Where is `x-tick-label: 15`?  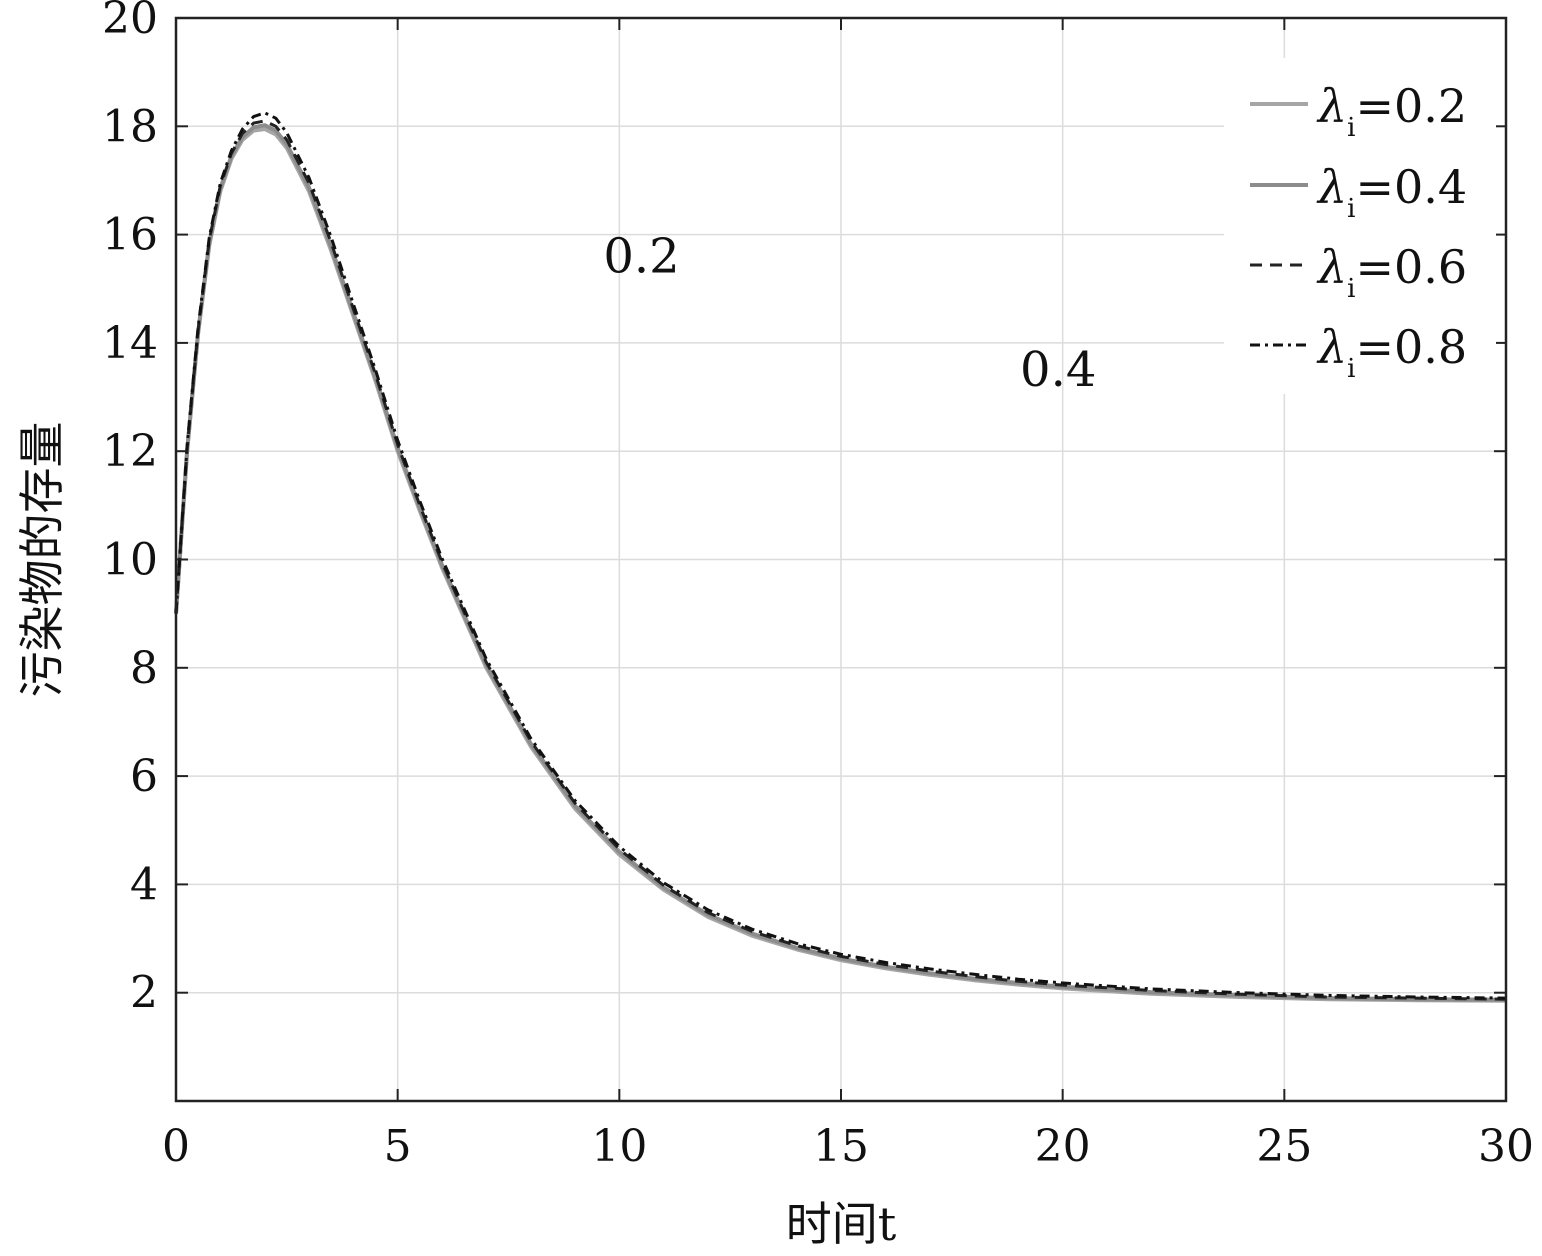
x-tick-label: 15 is located at coordinates (841, 1146).